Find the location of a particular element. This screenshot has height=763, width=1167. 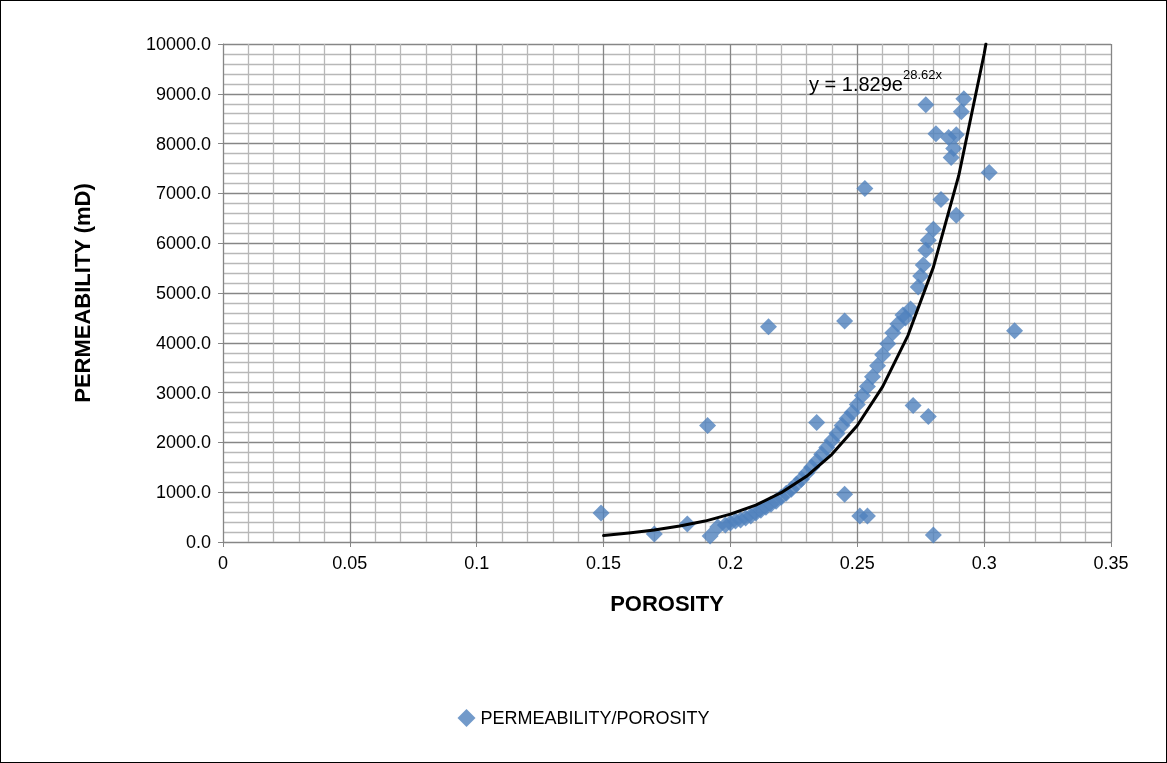

x-tick-label: 0 is located at coordinates (223, 563).